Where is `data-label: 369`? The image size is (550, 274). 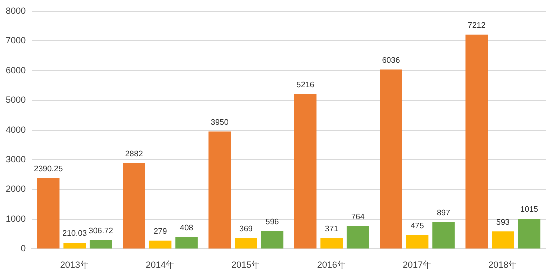 data-label: 369 is located at coordinates (247, 229).